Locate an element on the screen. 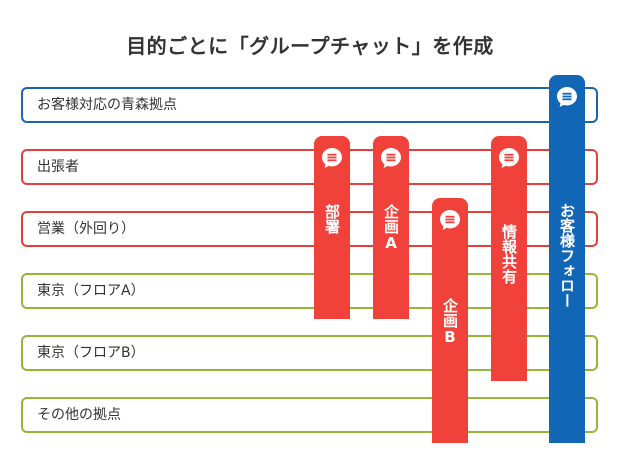  row-label: 東京（フロアB） is located at coordinates (91, 353).